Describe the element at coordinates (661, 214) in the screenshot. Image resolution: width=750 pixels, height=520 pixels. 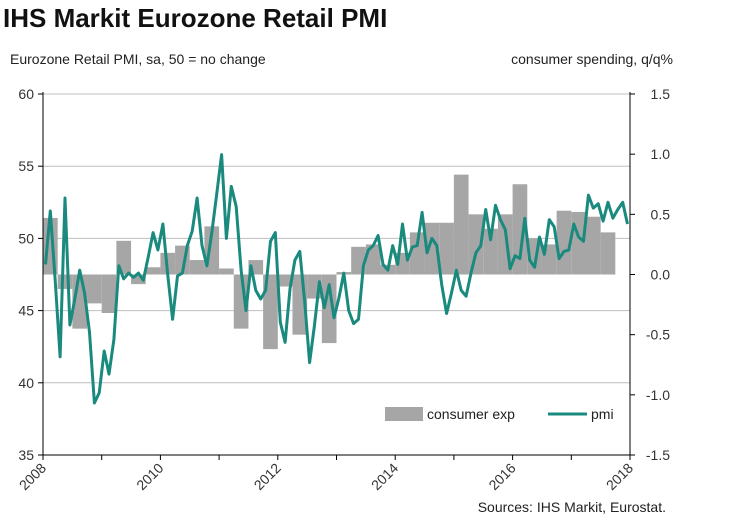
I see `right-tick-label-0.5: 0.5` at that location.